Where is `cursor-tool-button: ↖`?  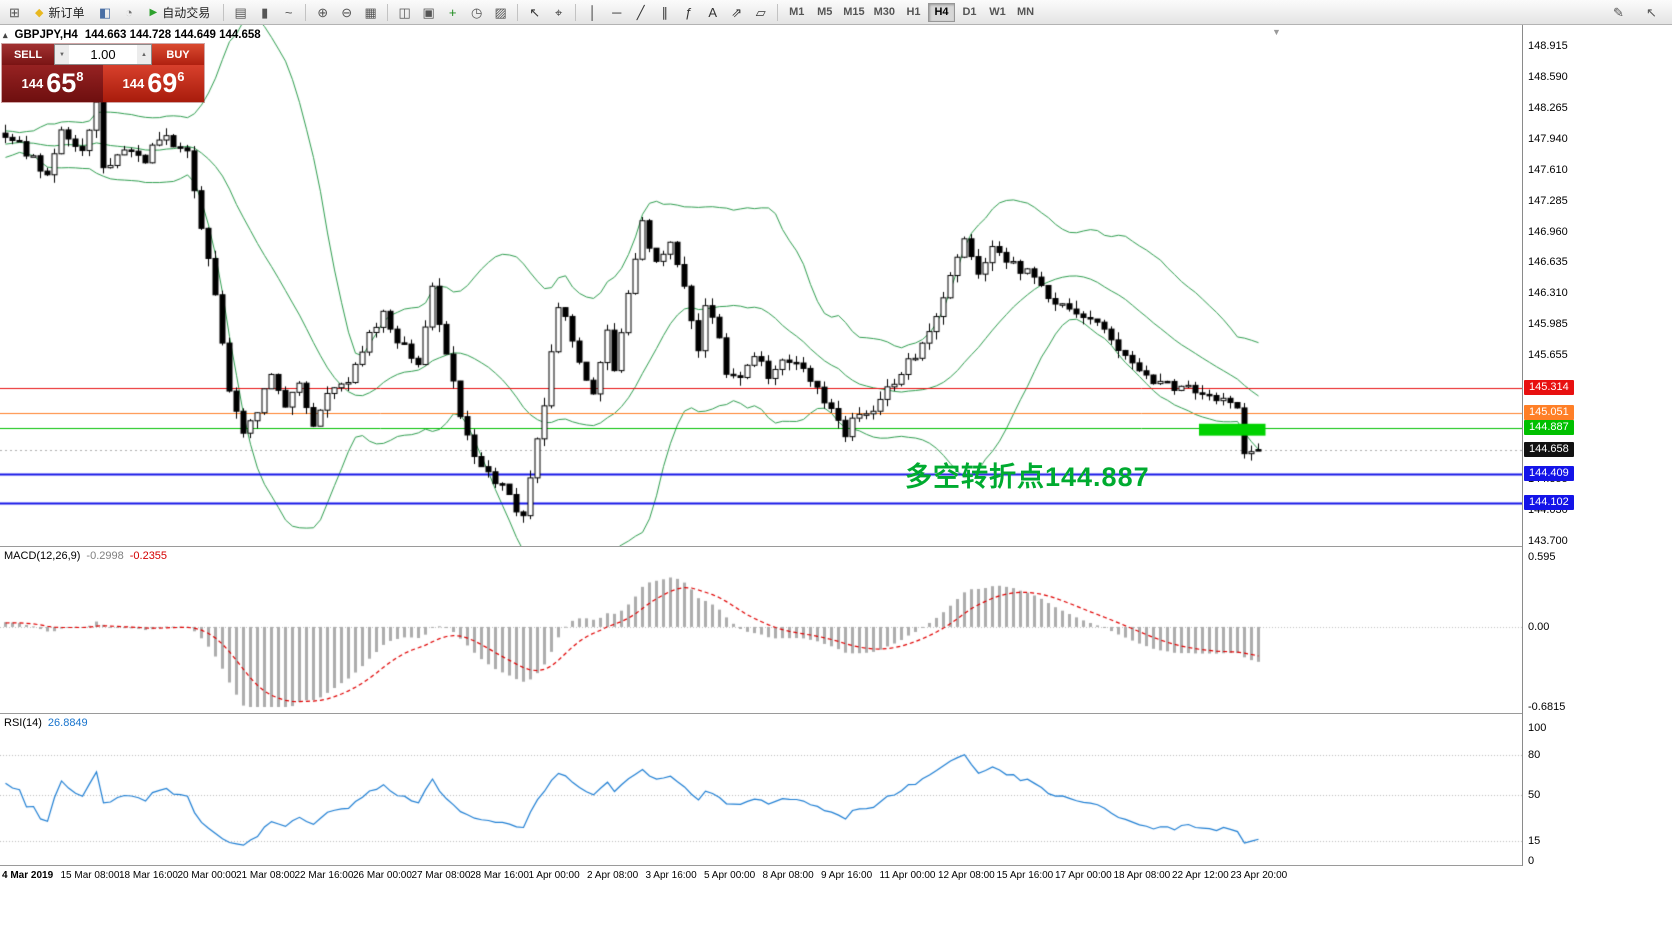
cursor-tool-button: ↖ is located at coordinates (534, 12).